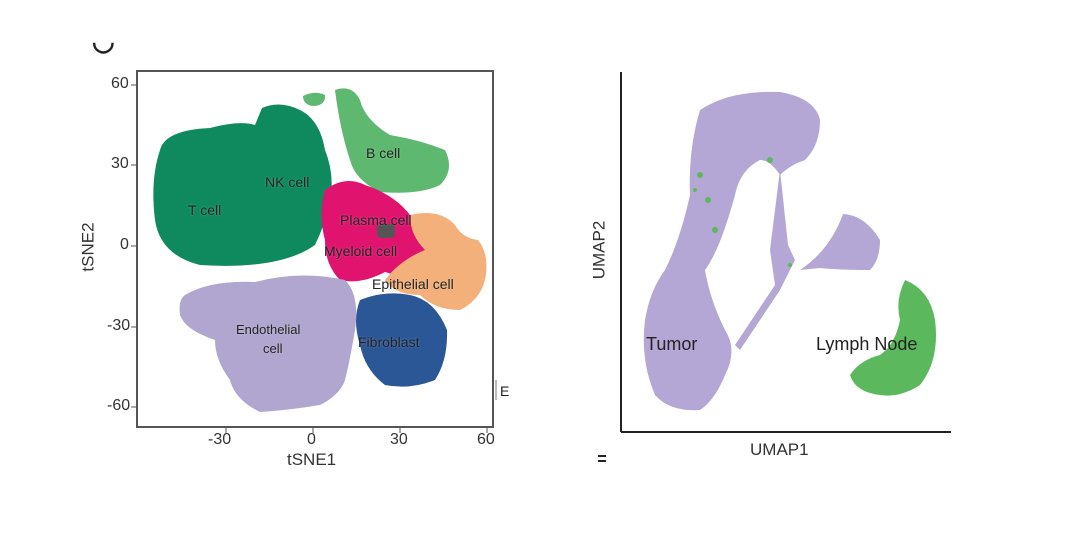  I want to click on label-myeloid-cell: Myeloid cell, so click(361, 251).